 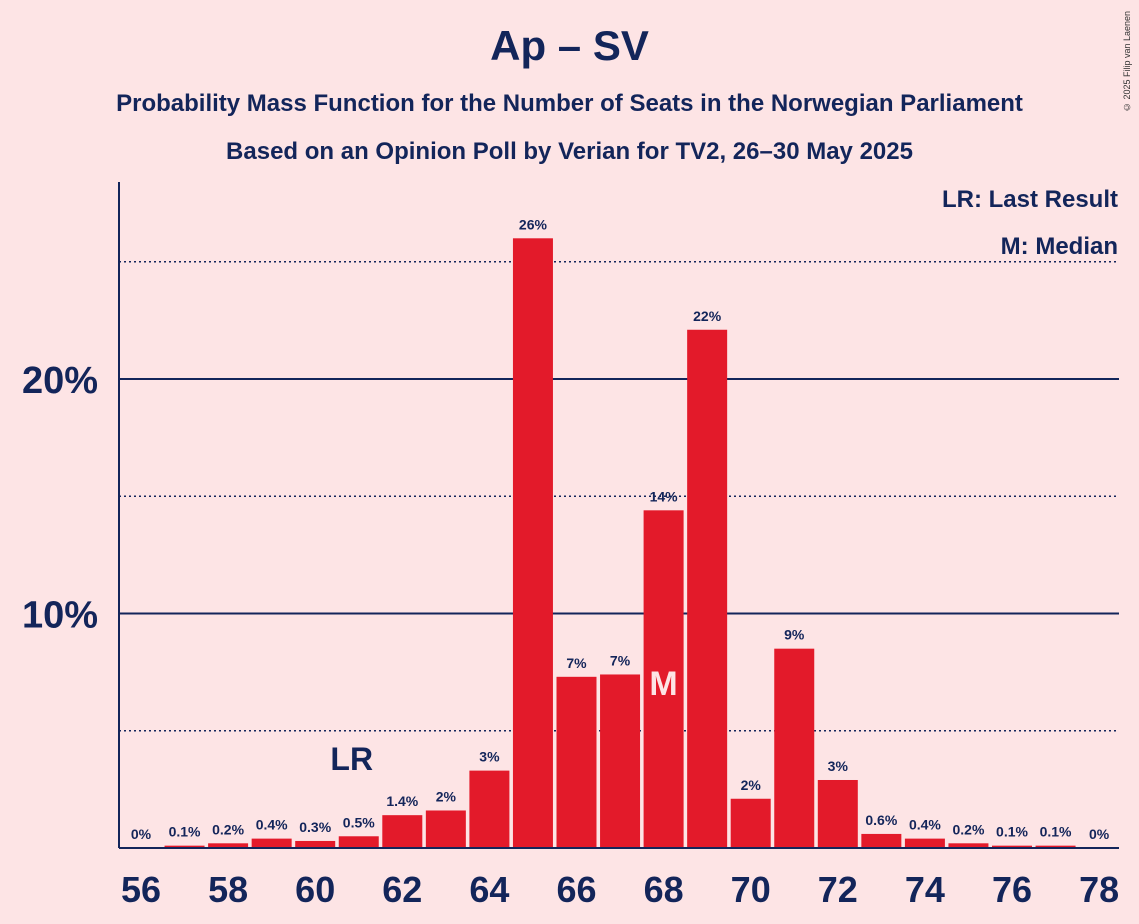 I want to click on x-tick-label: 66, so click(x=576, y=889).